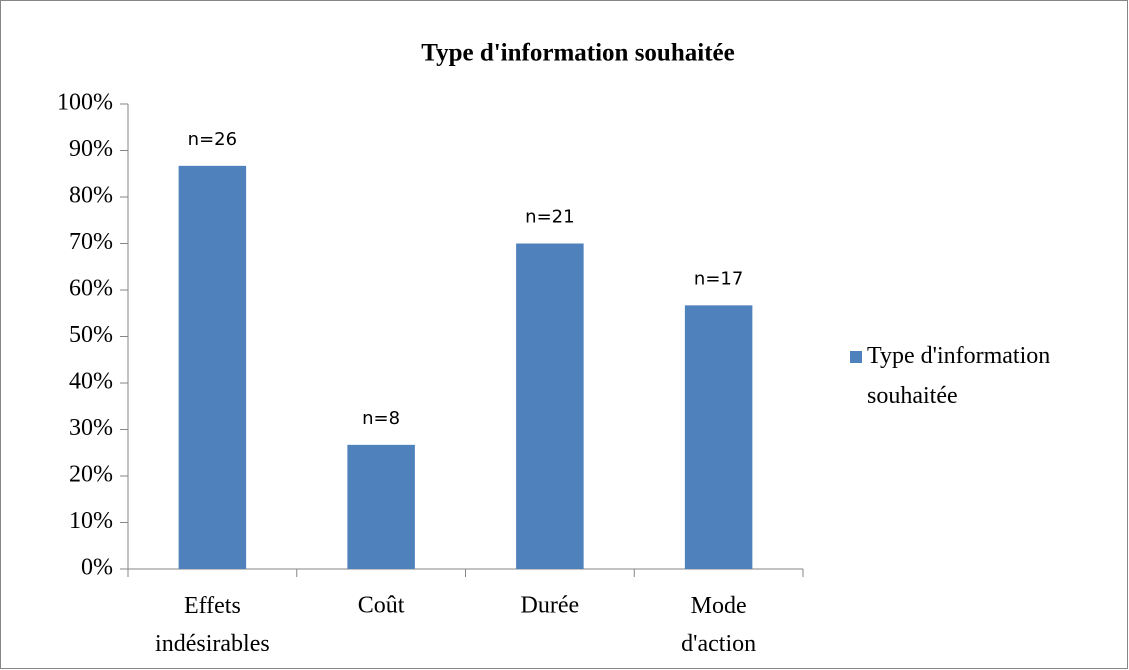 This screenshot has width=1129, height=670. What do you see at coordinates (91, 475) in the screenshot?
I see `y-tick-label: 20%` at bounding box center [91, 475].